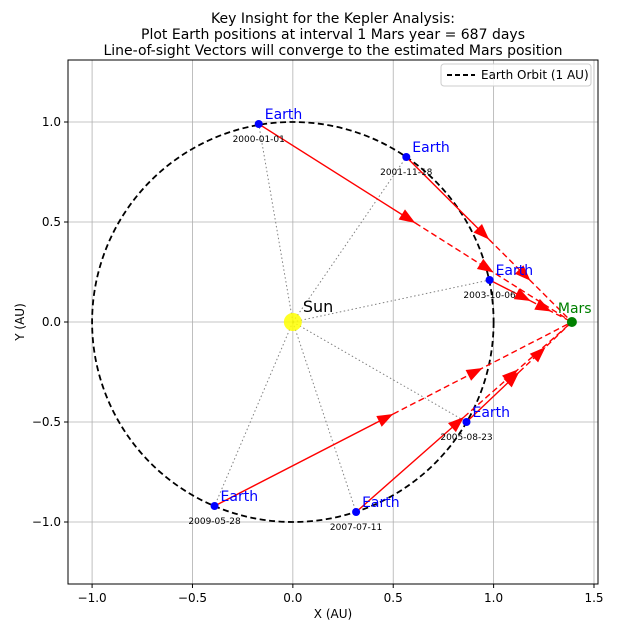  I want to click on y-tick-label: 0.5, so click(51, 222).